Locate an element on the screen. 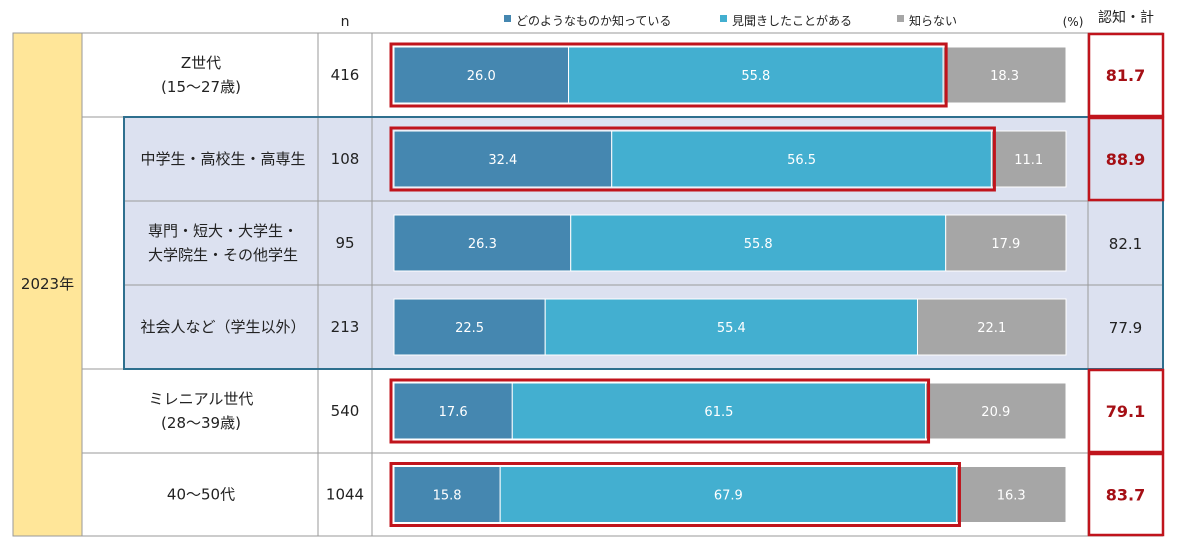 The height and width of the screenshot is (545, 1178). row-label: 専門・短大・大学生・ is located at coordinates (223, 231).